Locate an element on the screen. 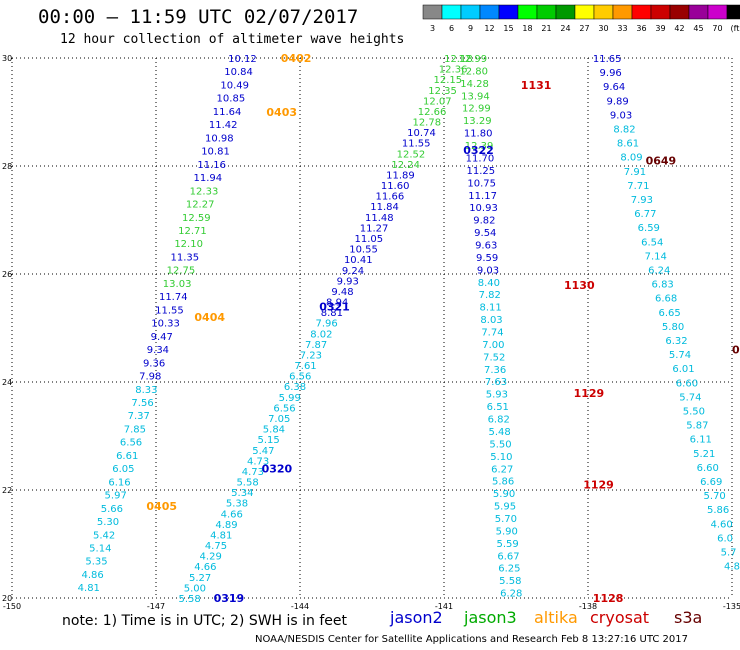  pass-time-label: 0649 is located at coordinates (661, 161).